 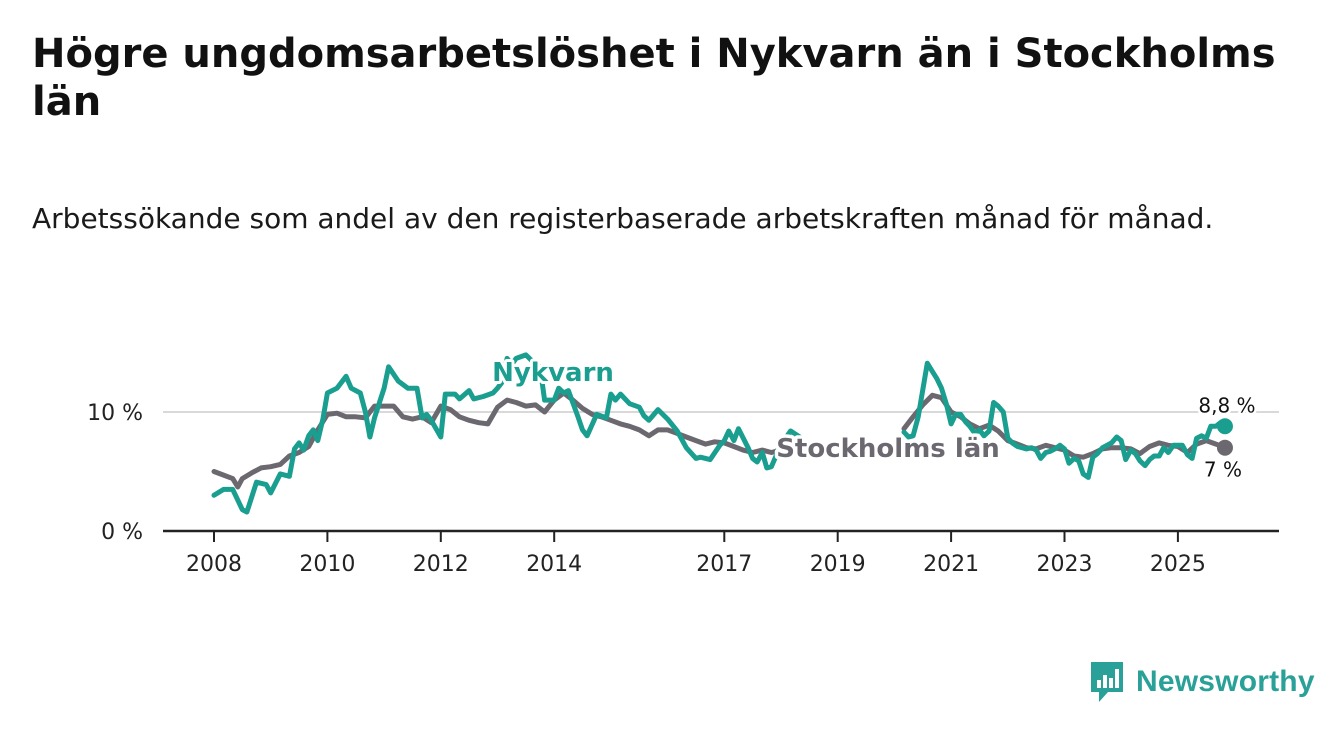 What do you see at coordinates (951, 564) in the screenshot?
I see `x-tick-label: 2021` at bounding box center [951, 564].